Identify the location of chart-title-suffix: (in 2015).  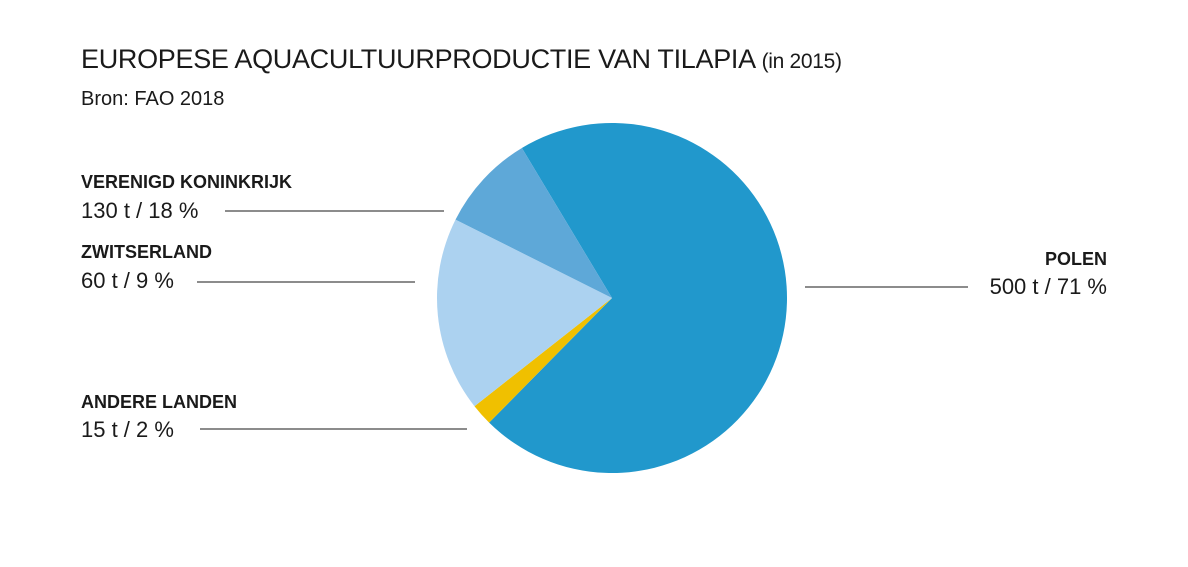
(801, 61).